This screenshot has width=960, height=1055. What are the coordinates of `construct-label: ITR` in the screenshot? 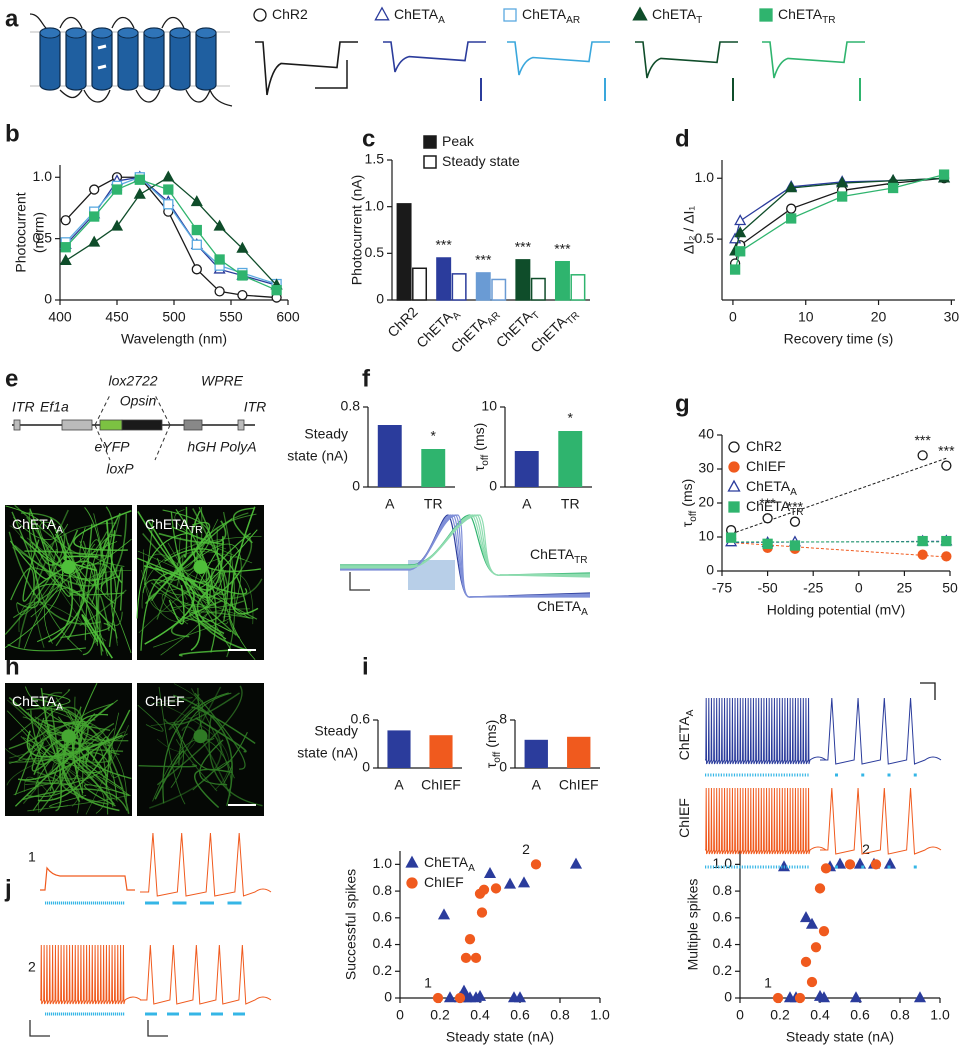 It's located at (255, 407).